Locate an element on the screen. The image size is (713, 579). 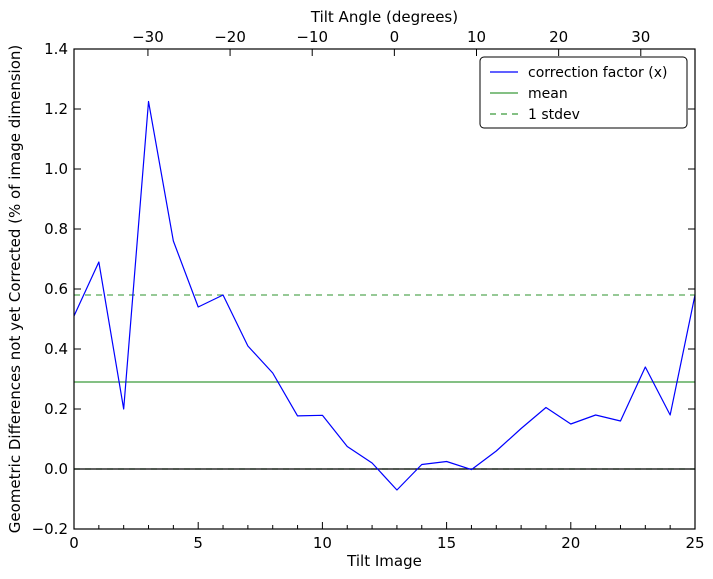
x-tick-label: 5 is located at coordinates (198, 543).